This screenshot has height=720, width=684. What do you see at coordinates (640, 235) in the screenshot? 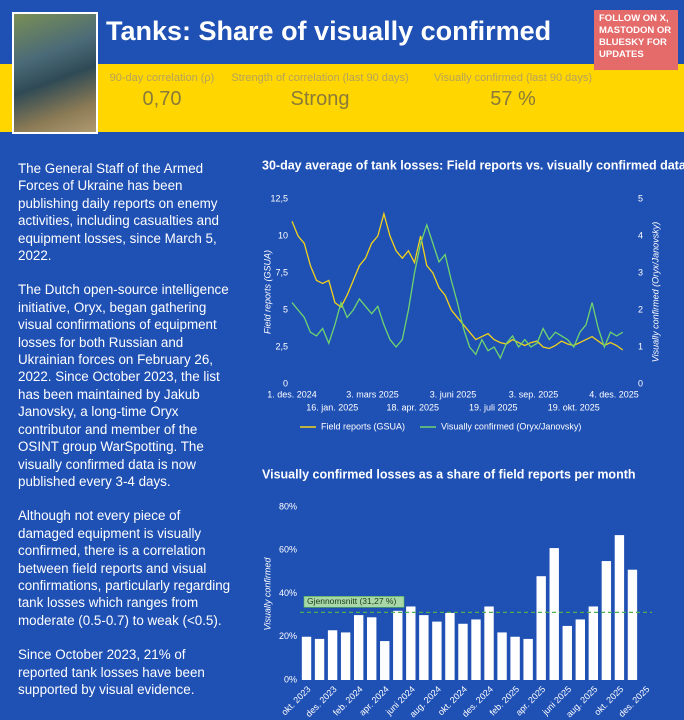
I see `y2-tick-label: 4` at bounding box center [640, 235].